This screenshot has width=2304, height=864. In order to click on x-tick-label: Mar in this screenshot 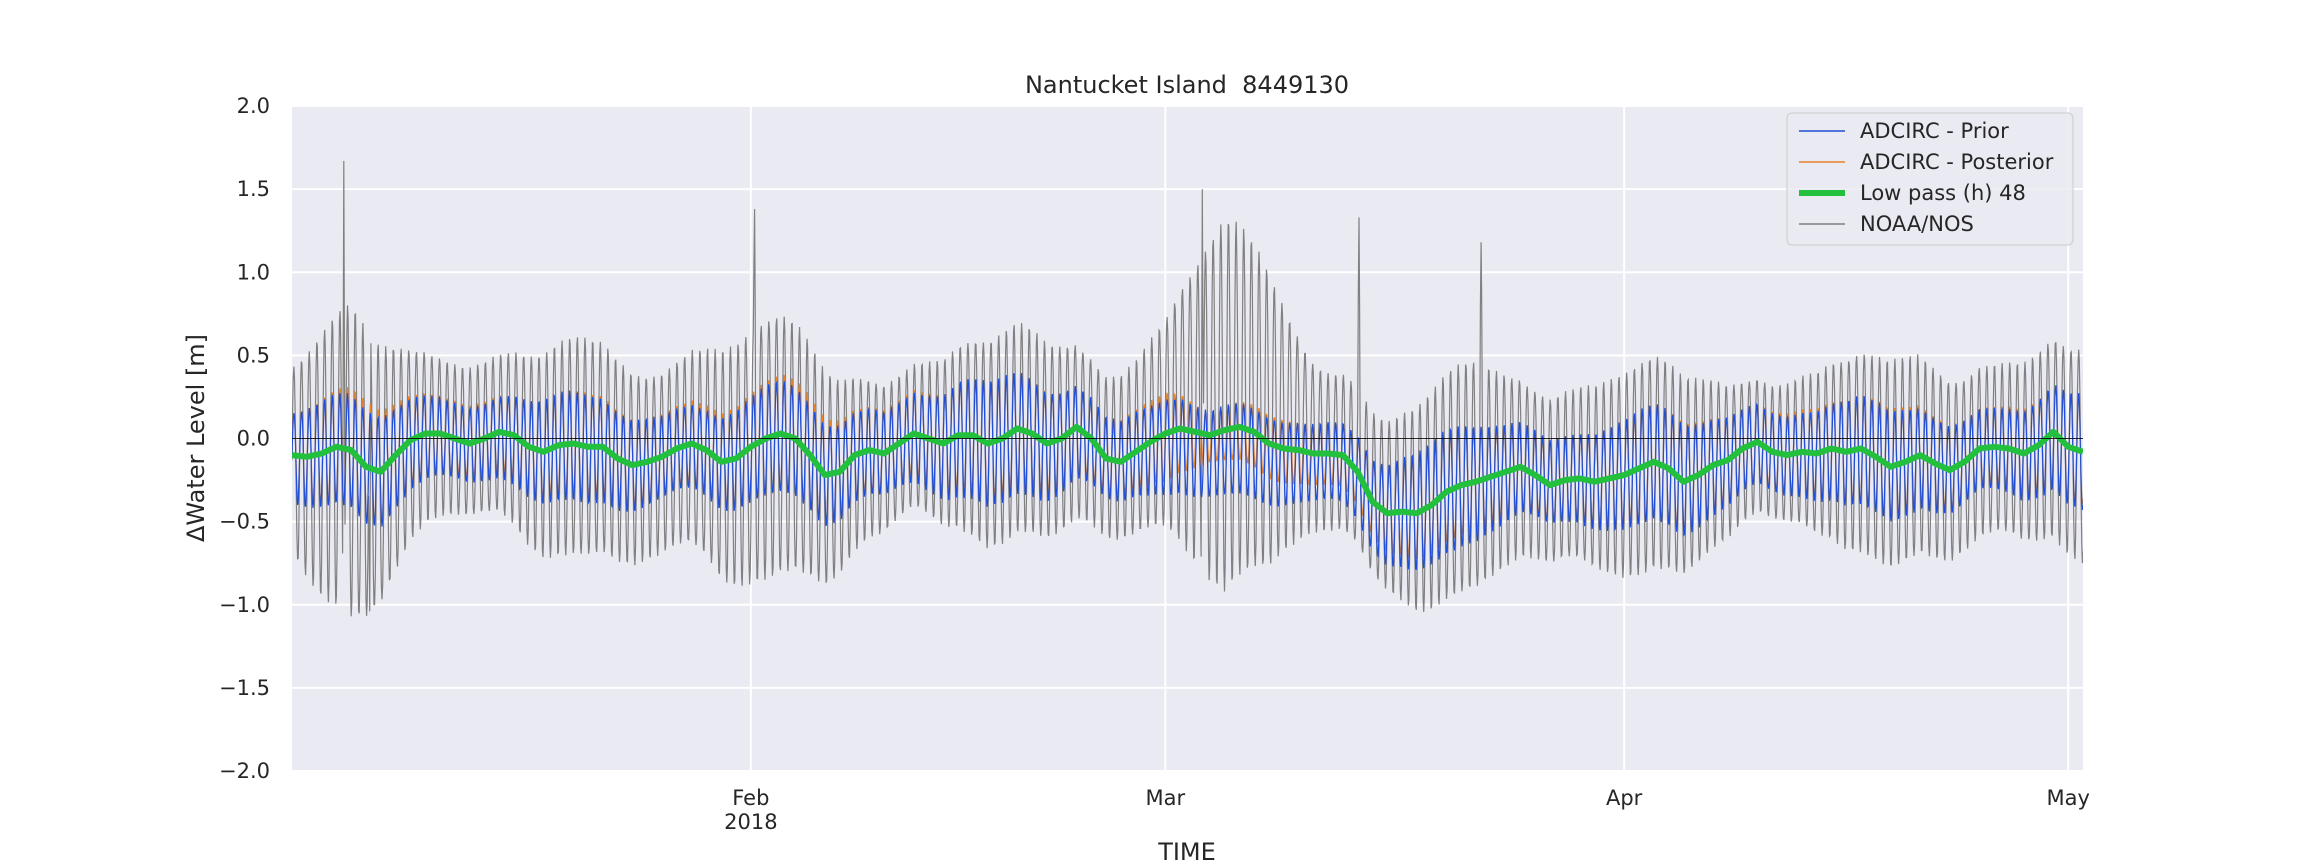, I will do `click(1165, 798)`.